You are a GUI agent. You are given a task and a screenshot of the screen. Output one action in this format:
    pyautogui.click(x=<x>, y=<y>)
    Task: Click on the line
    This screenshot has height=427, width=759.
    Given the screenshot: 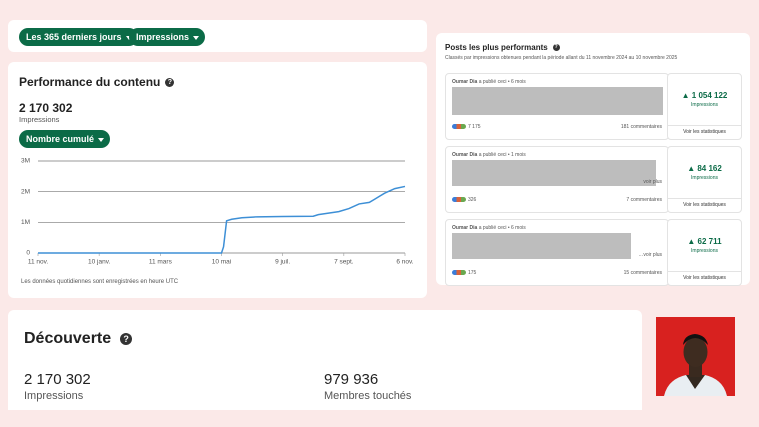 What is the action you would take?
    pyautogui.click(x=222, y=219)
    